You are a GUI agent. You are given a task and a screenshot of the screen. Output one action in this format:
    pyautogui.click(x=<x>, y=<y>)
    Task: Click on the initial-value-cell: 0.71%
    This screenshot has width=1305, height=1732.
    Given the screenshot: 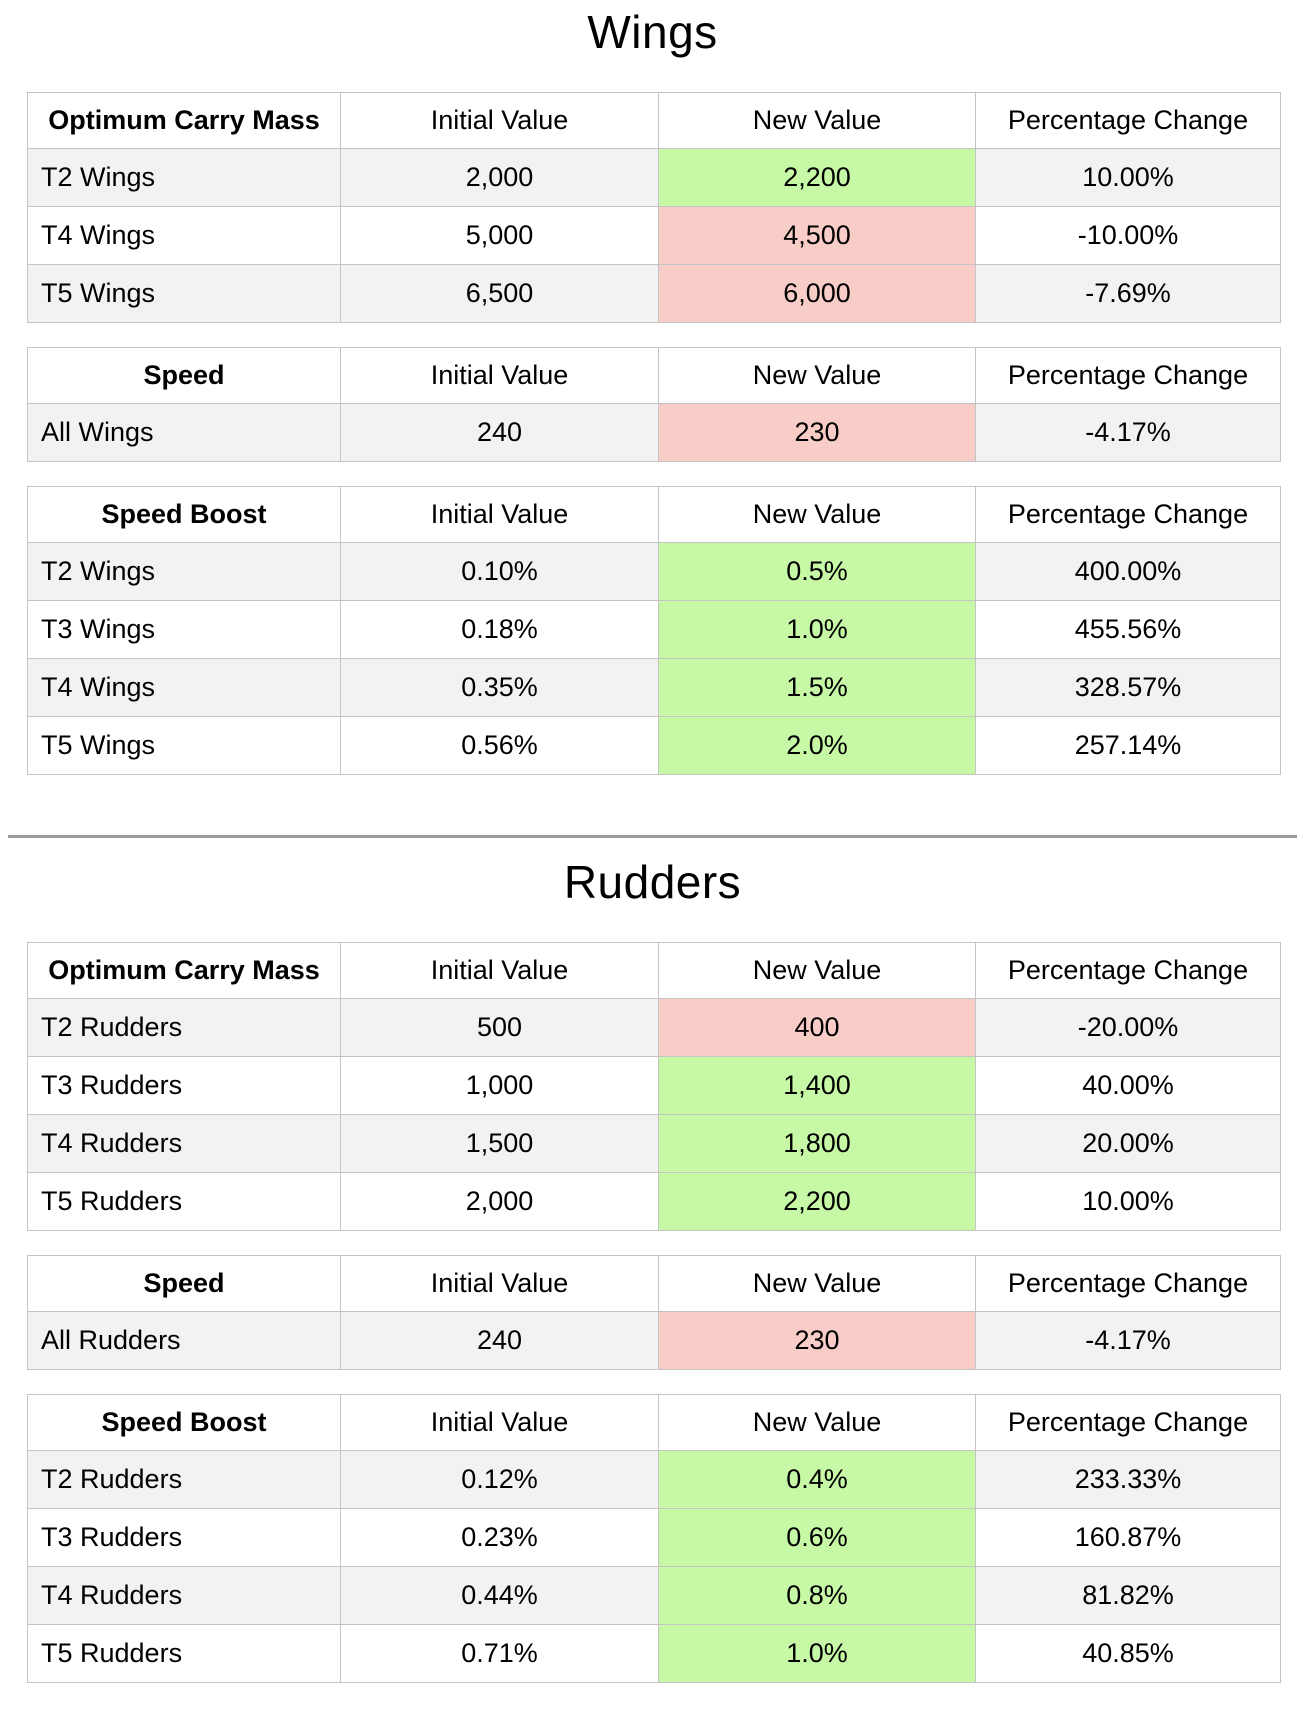 What is the action you would take?
    pyautogui.click(x=499, y=1653)
    